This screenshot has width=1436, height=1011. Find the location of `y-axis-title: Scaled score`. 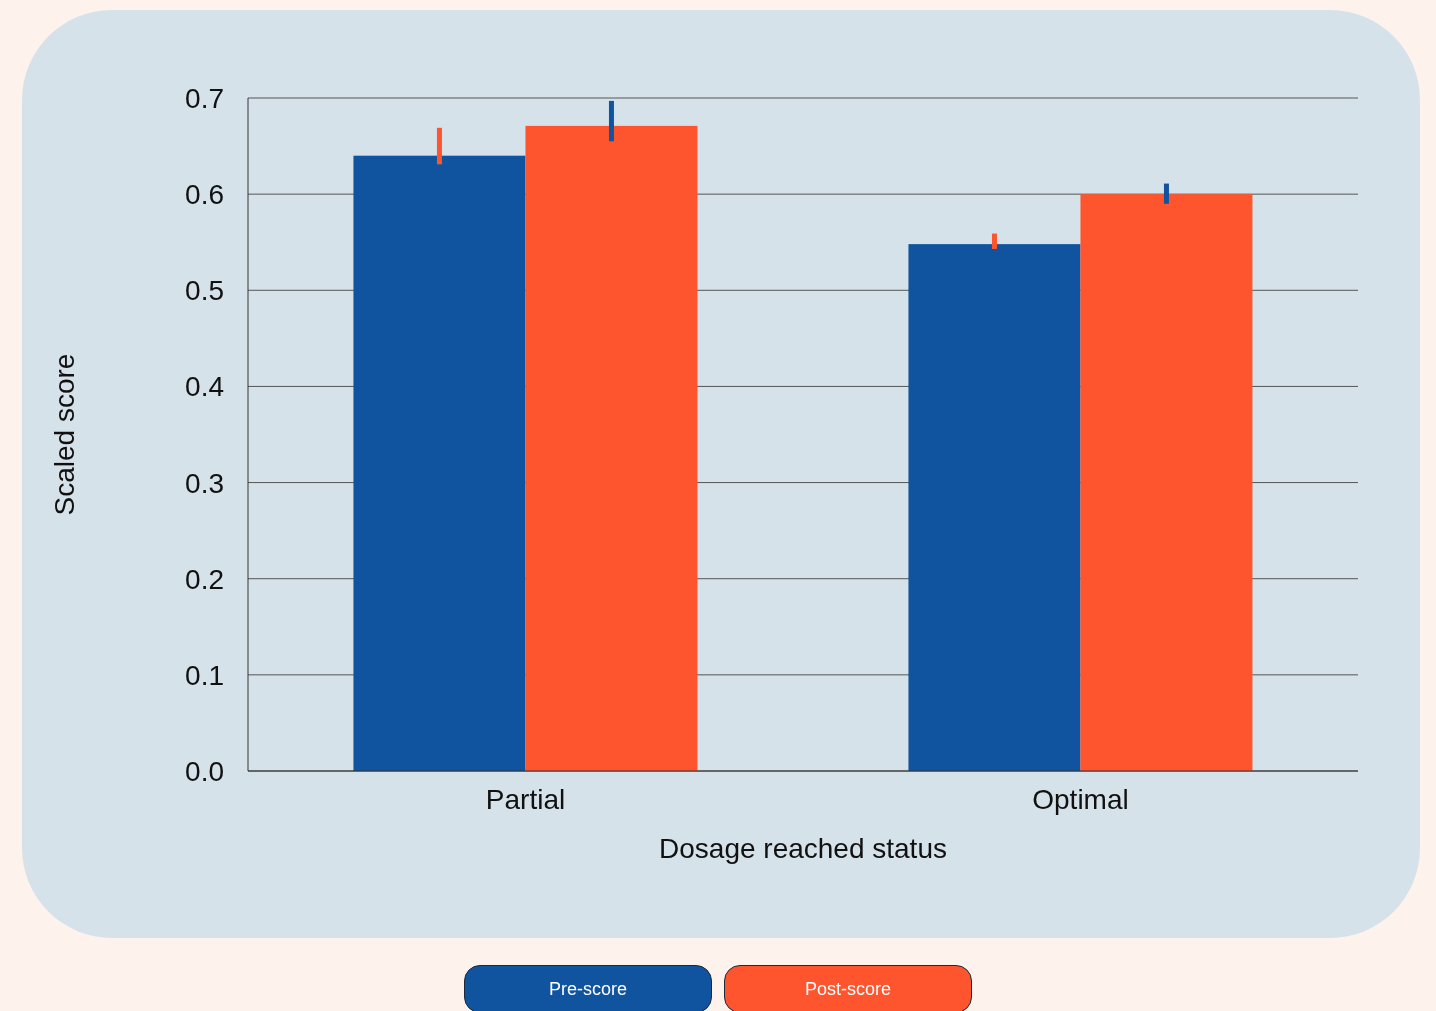

y-axis-title: Scaled score is located at coordinates (64, 434).